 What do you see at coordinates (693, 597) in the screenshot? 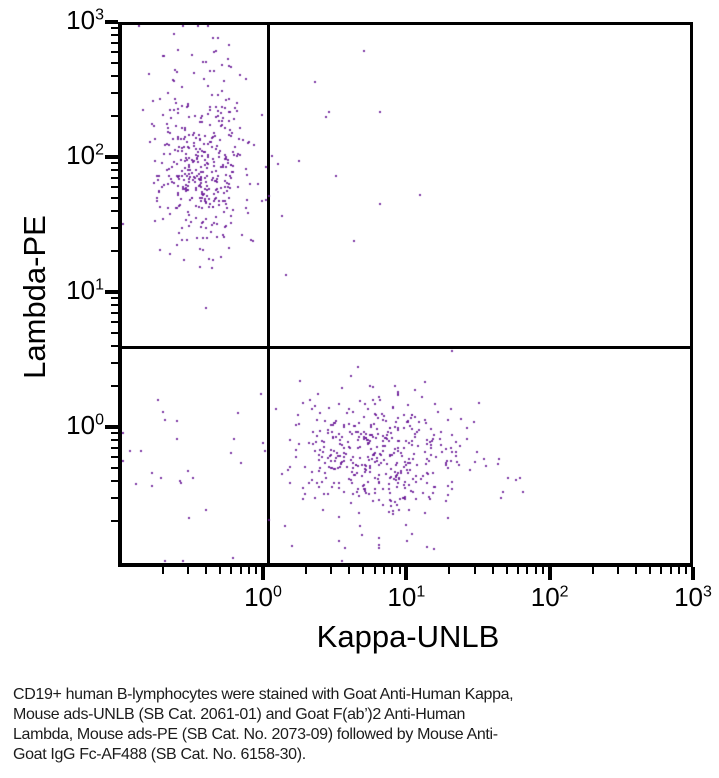
I see `x-tick-label: 10³` at bounding box center [693, 597].